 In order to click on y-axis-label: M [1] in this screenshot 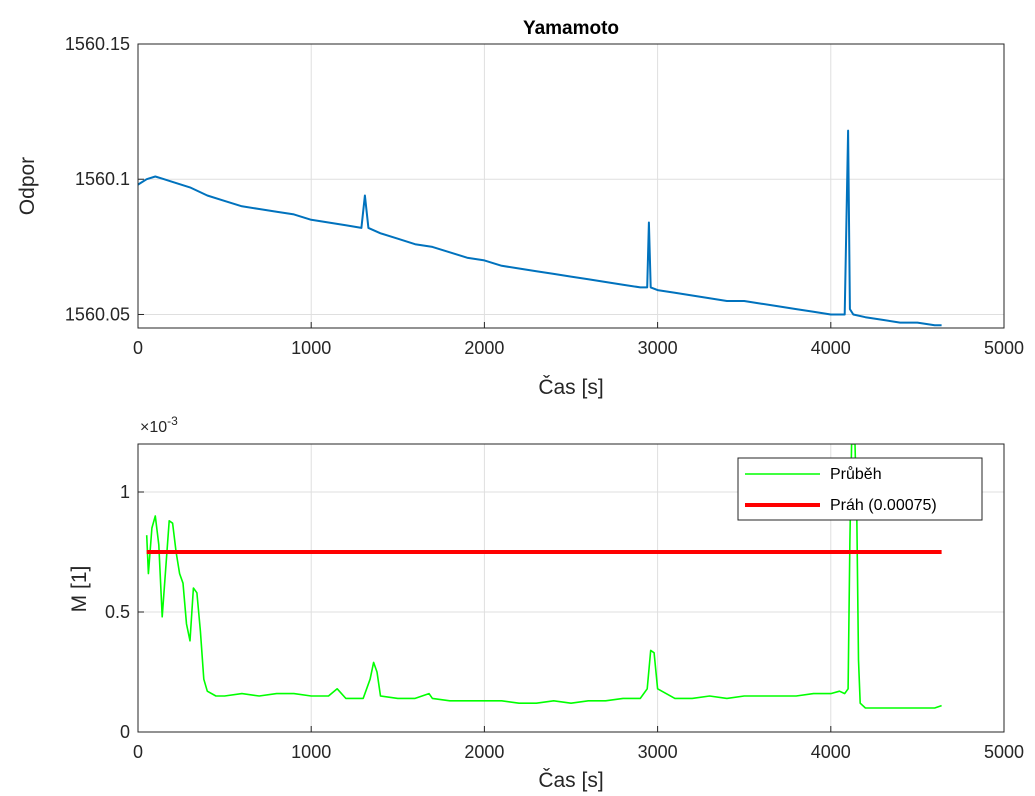, I will do `click(79, 589)`.